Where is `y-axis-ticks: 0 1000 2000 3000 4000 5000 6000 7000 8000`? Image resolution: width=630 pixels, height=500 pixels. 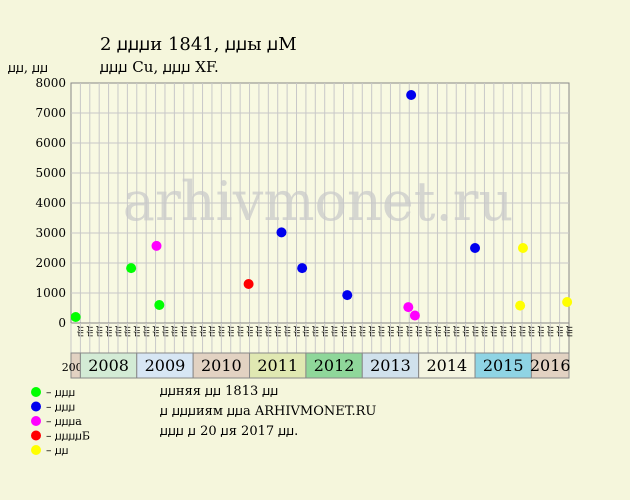 y-axis-ticks: 0 1000 2000 3000 4000 5000 6000 7000 8000 is located at coordinates (50, 203).